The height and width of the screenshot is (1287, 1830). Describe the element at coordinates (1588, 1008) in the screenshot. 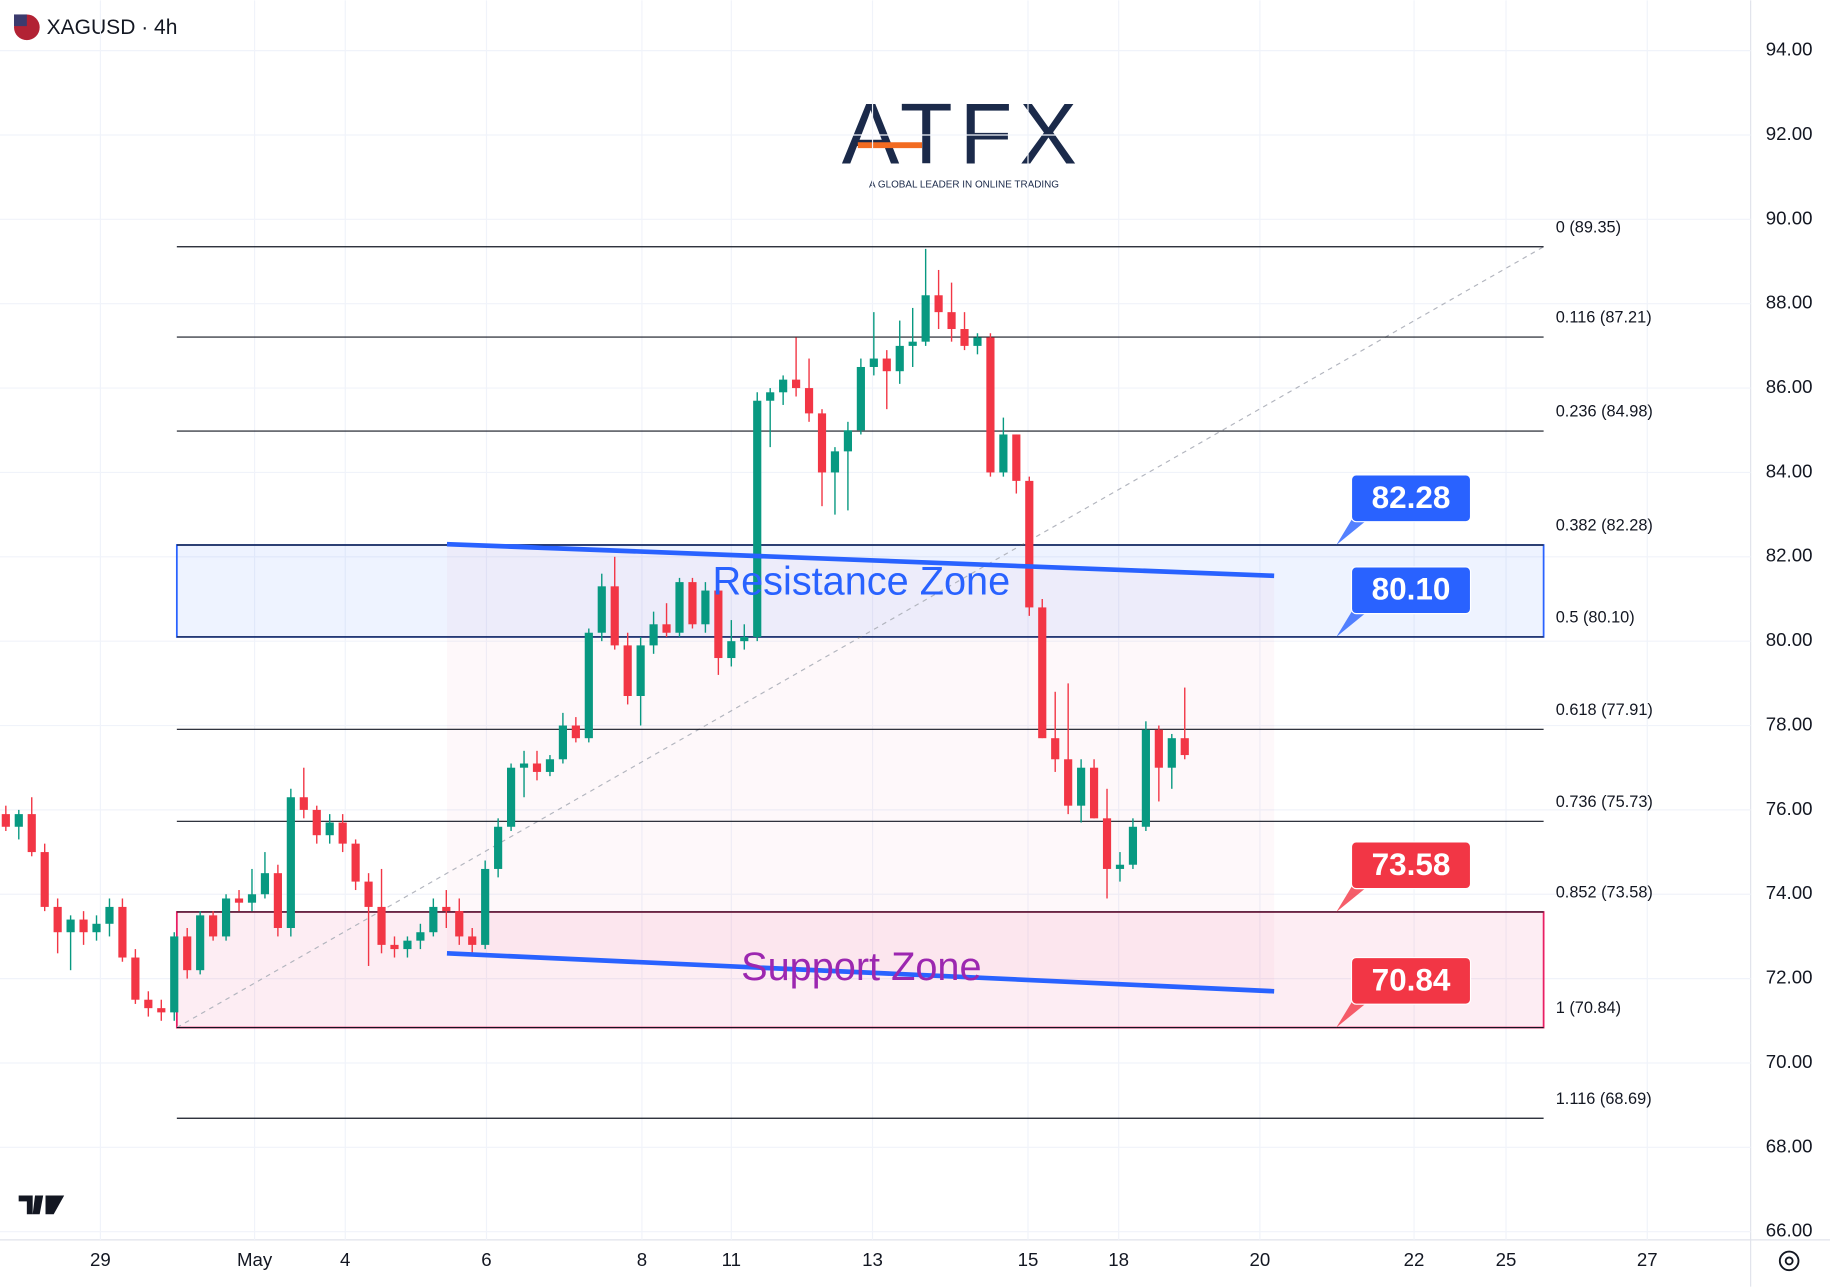

I see `fib-label: 1 (70.84)` at that location.